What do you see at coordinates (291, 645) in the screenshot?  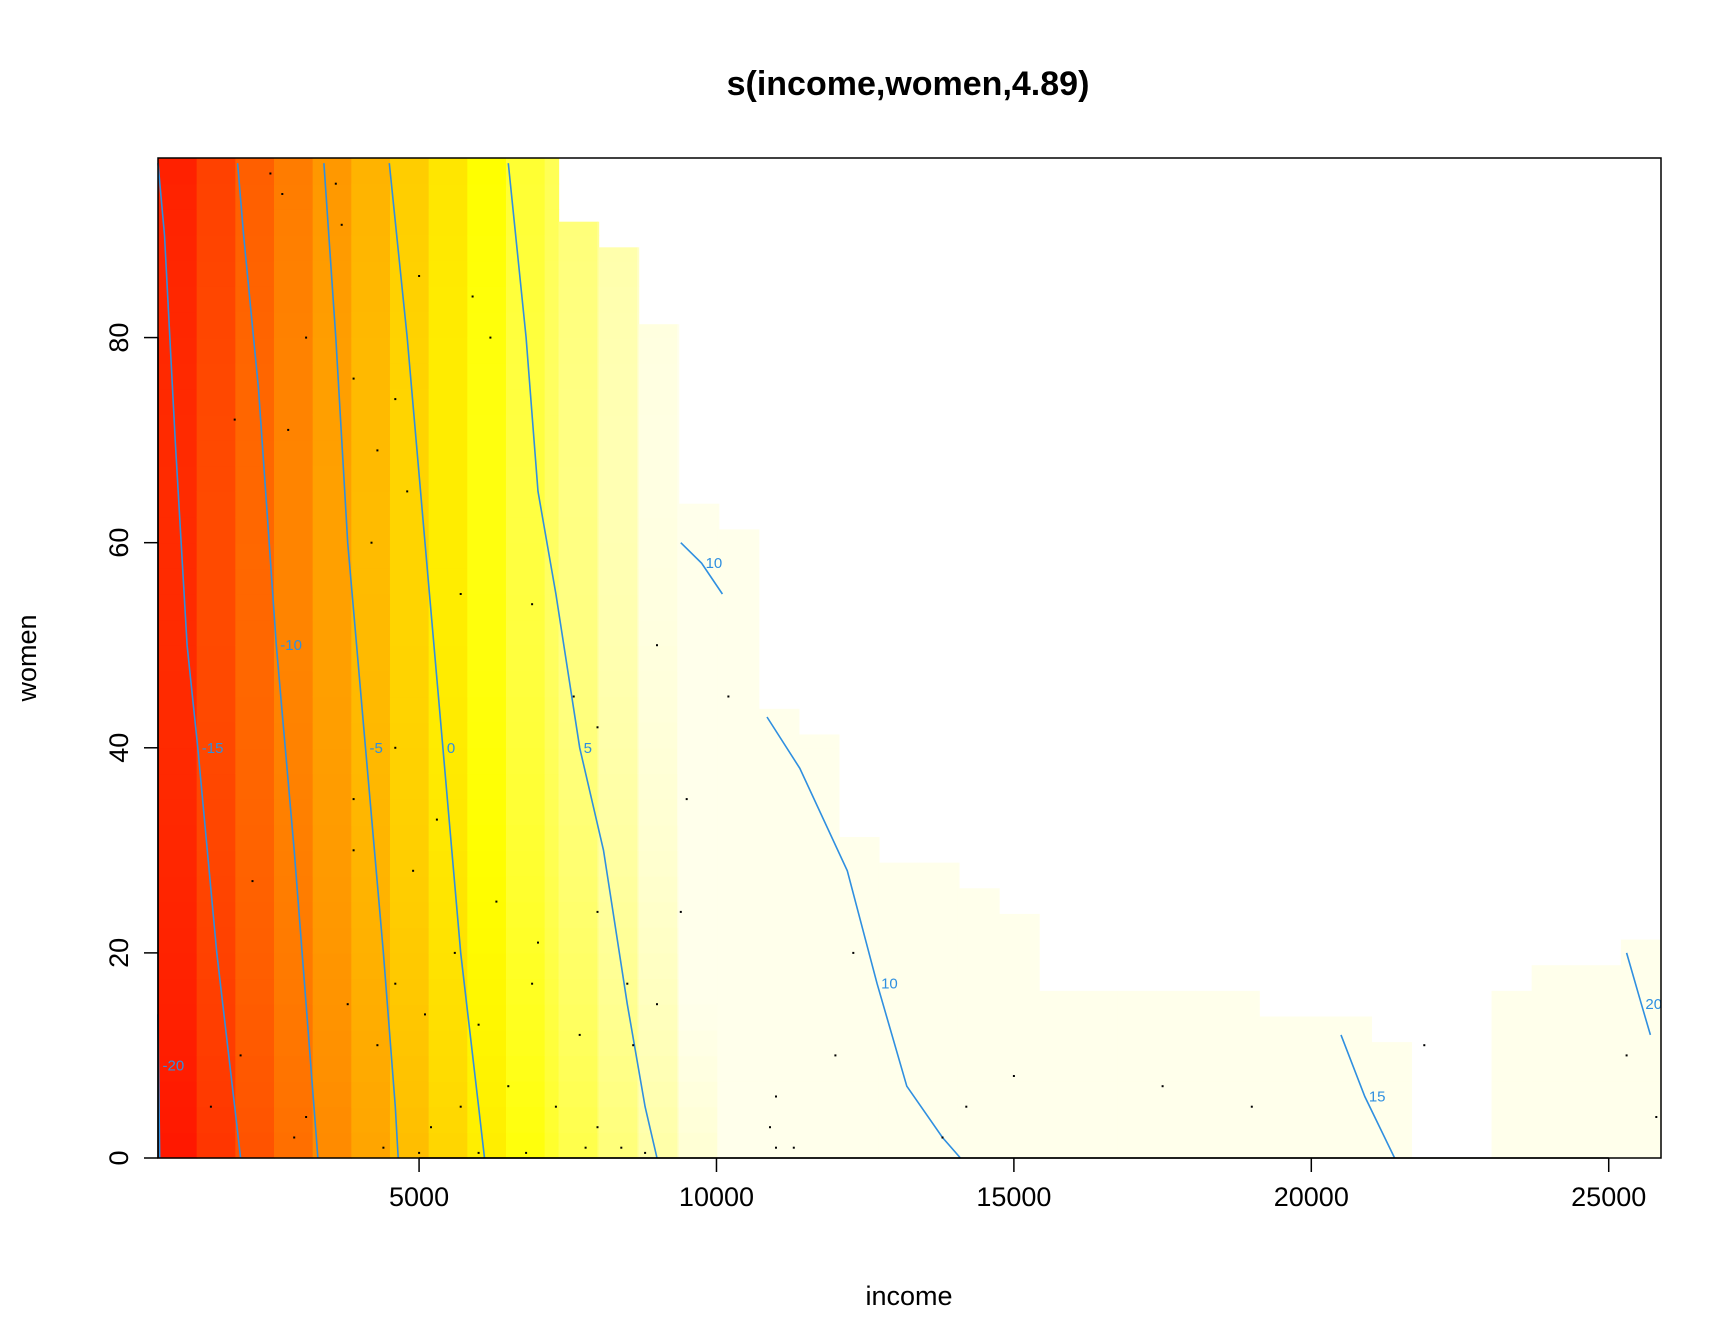 I see `contour-label: -10` at bounding box center [291, 645].